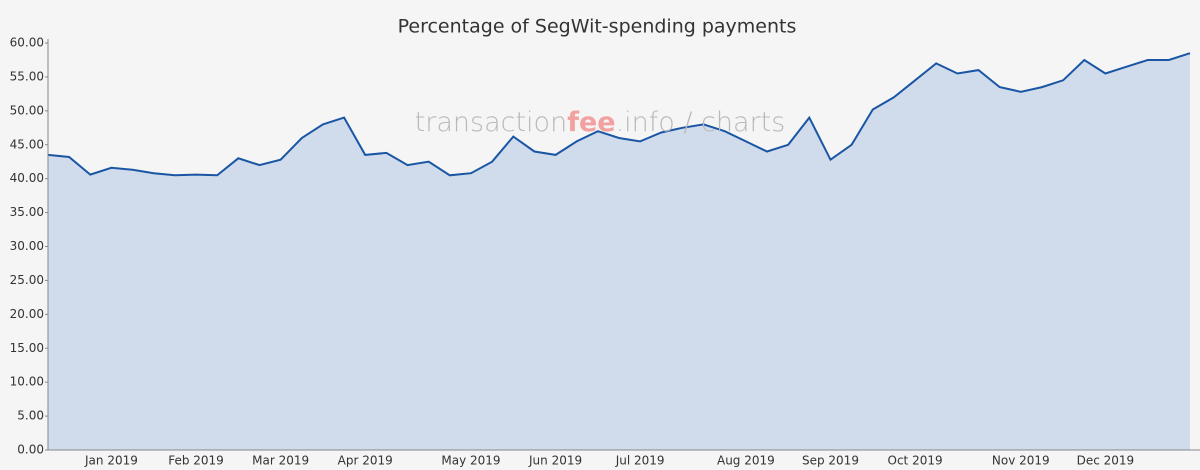 Image resolution: width=1200 pixels, height=470 pixels. What do you see at coordinates (597, 27) in the screenshot?
I see `chart-title: Percentage of SegWit-spending payments` at bounding box center [597, 27].